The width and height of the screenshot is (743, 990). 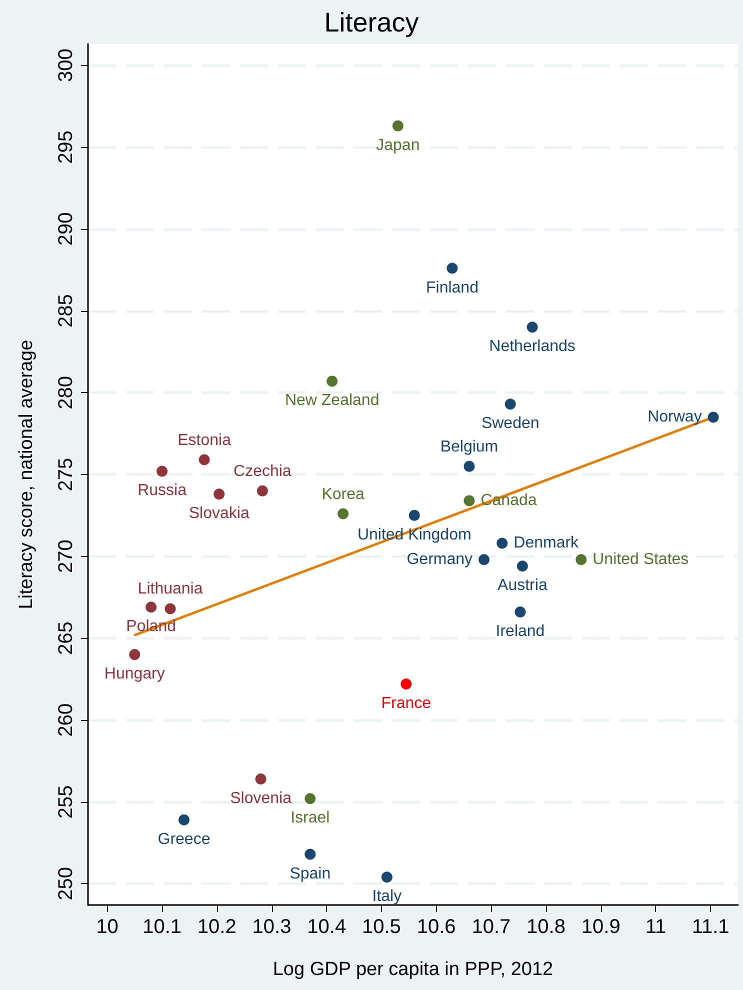 I want to click on data-label: Ireland, so click(x=520, y=631).